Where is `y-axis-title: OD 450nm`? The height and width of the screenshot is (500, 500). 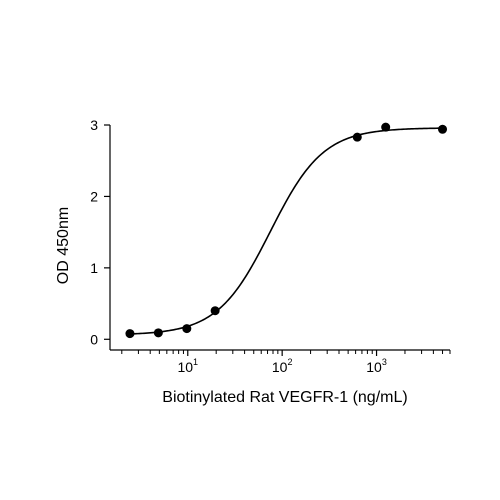
y-axis-title: OD 450nm is located at coordinates (63, 245).